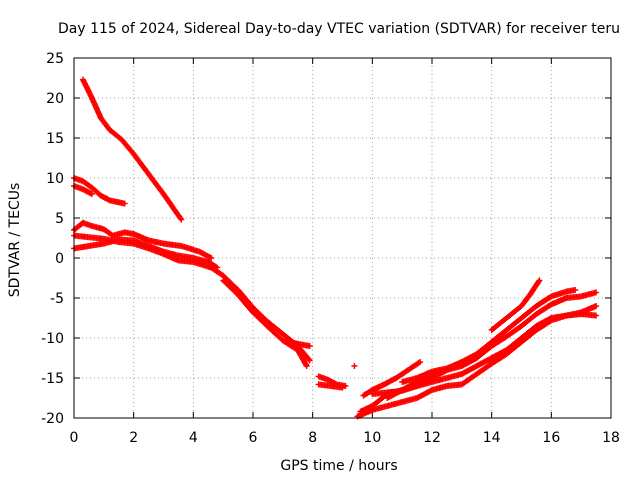 The image size is (640, 480). I want to click on x-tick-label: 12, so click(432, 438).